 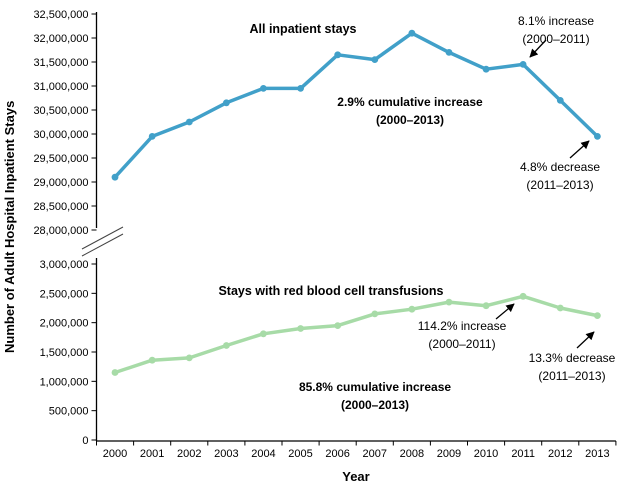 I want to click on y-tick-label: 31,000,000, so click(x=60, y=87).